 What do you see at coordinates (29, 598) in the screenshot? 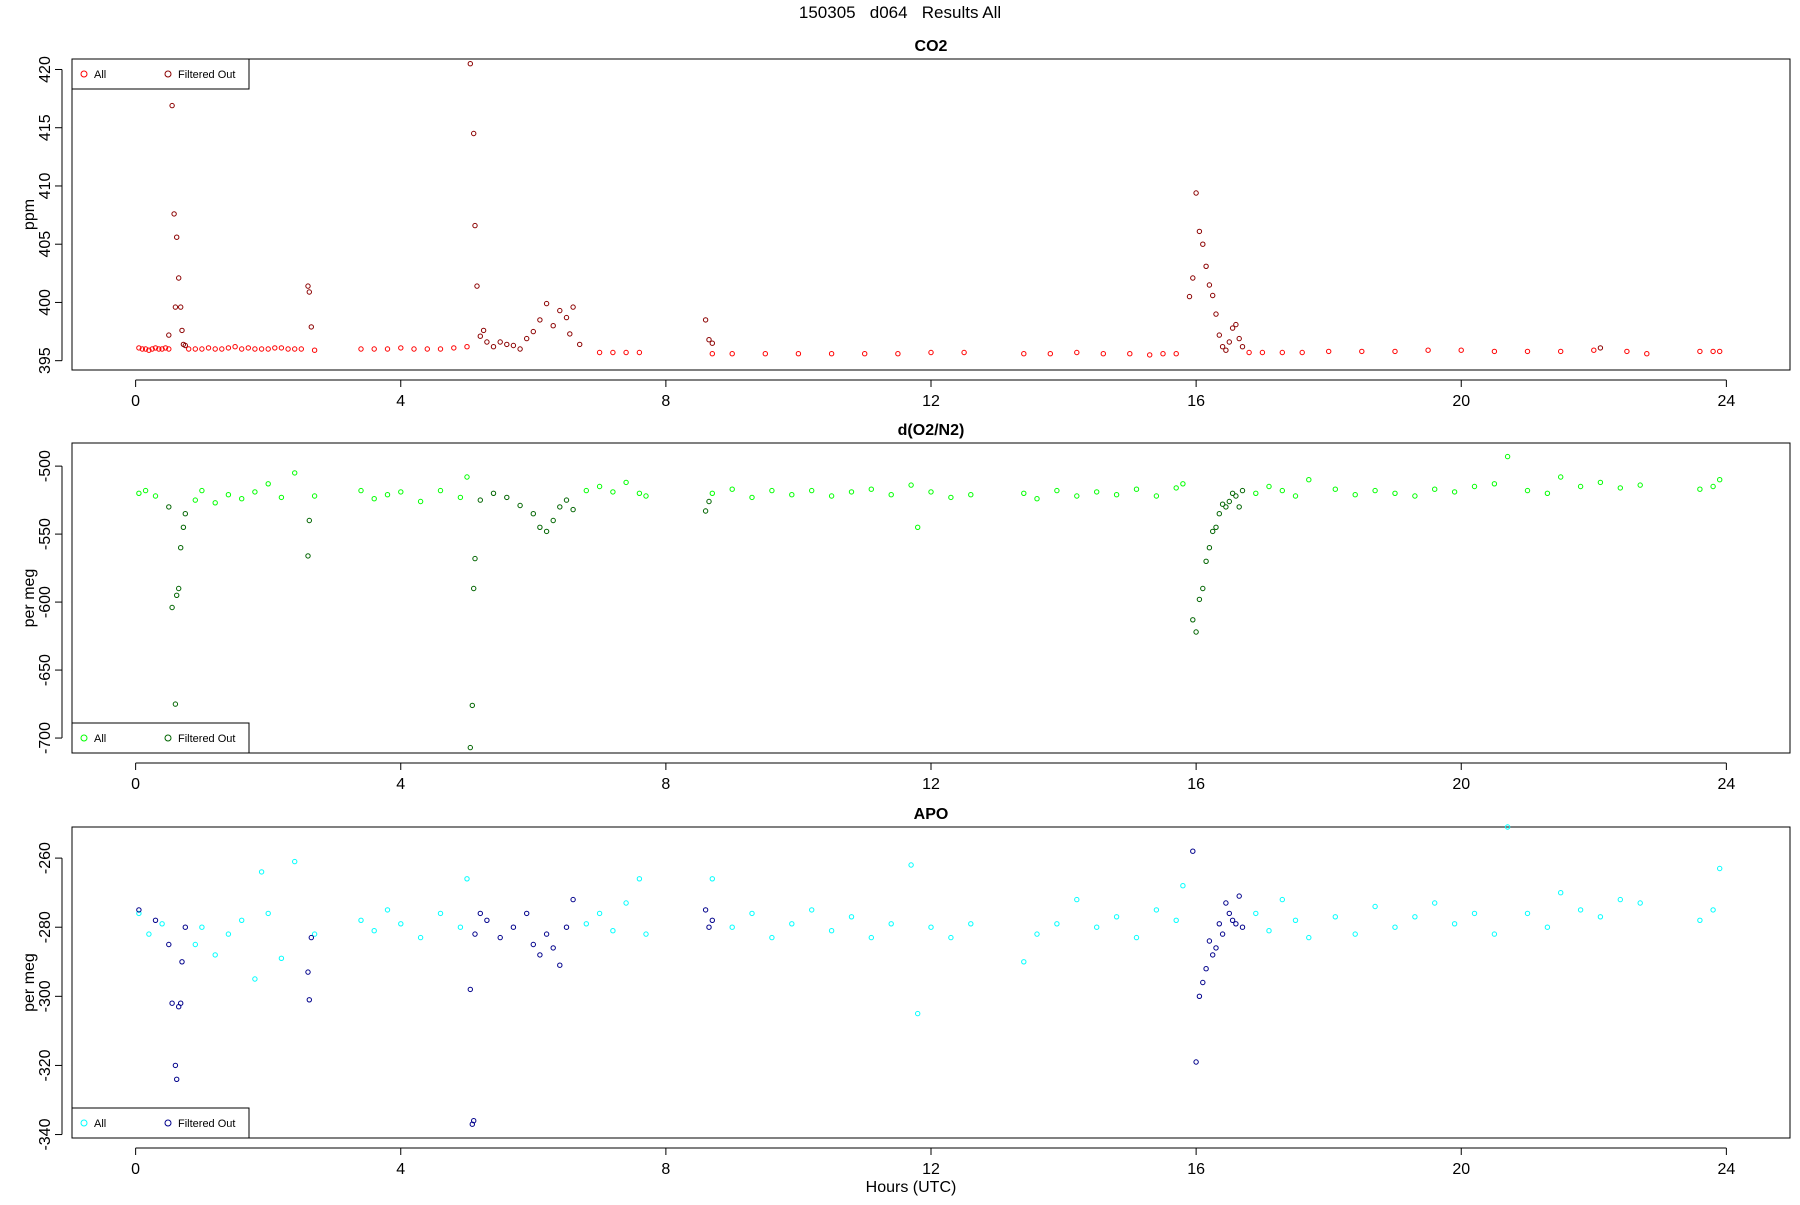
I see `y-axis-label: per meg` at bounding box center [29, 598].